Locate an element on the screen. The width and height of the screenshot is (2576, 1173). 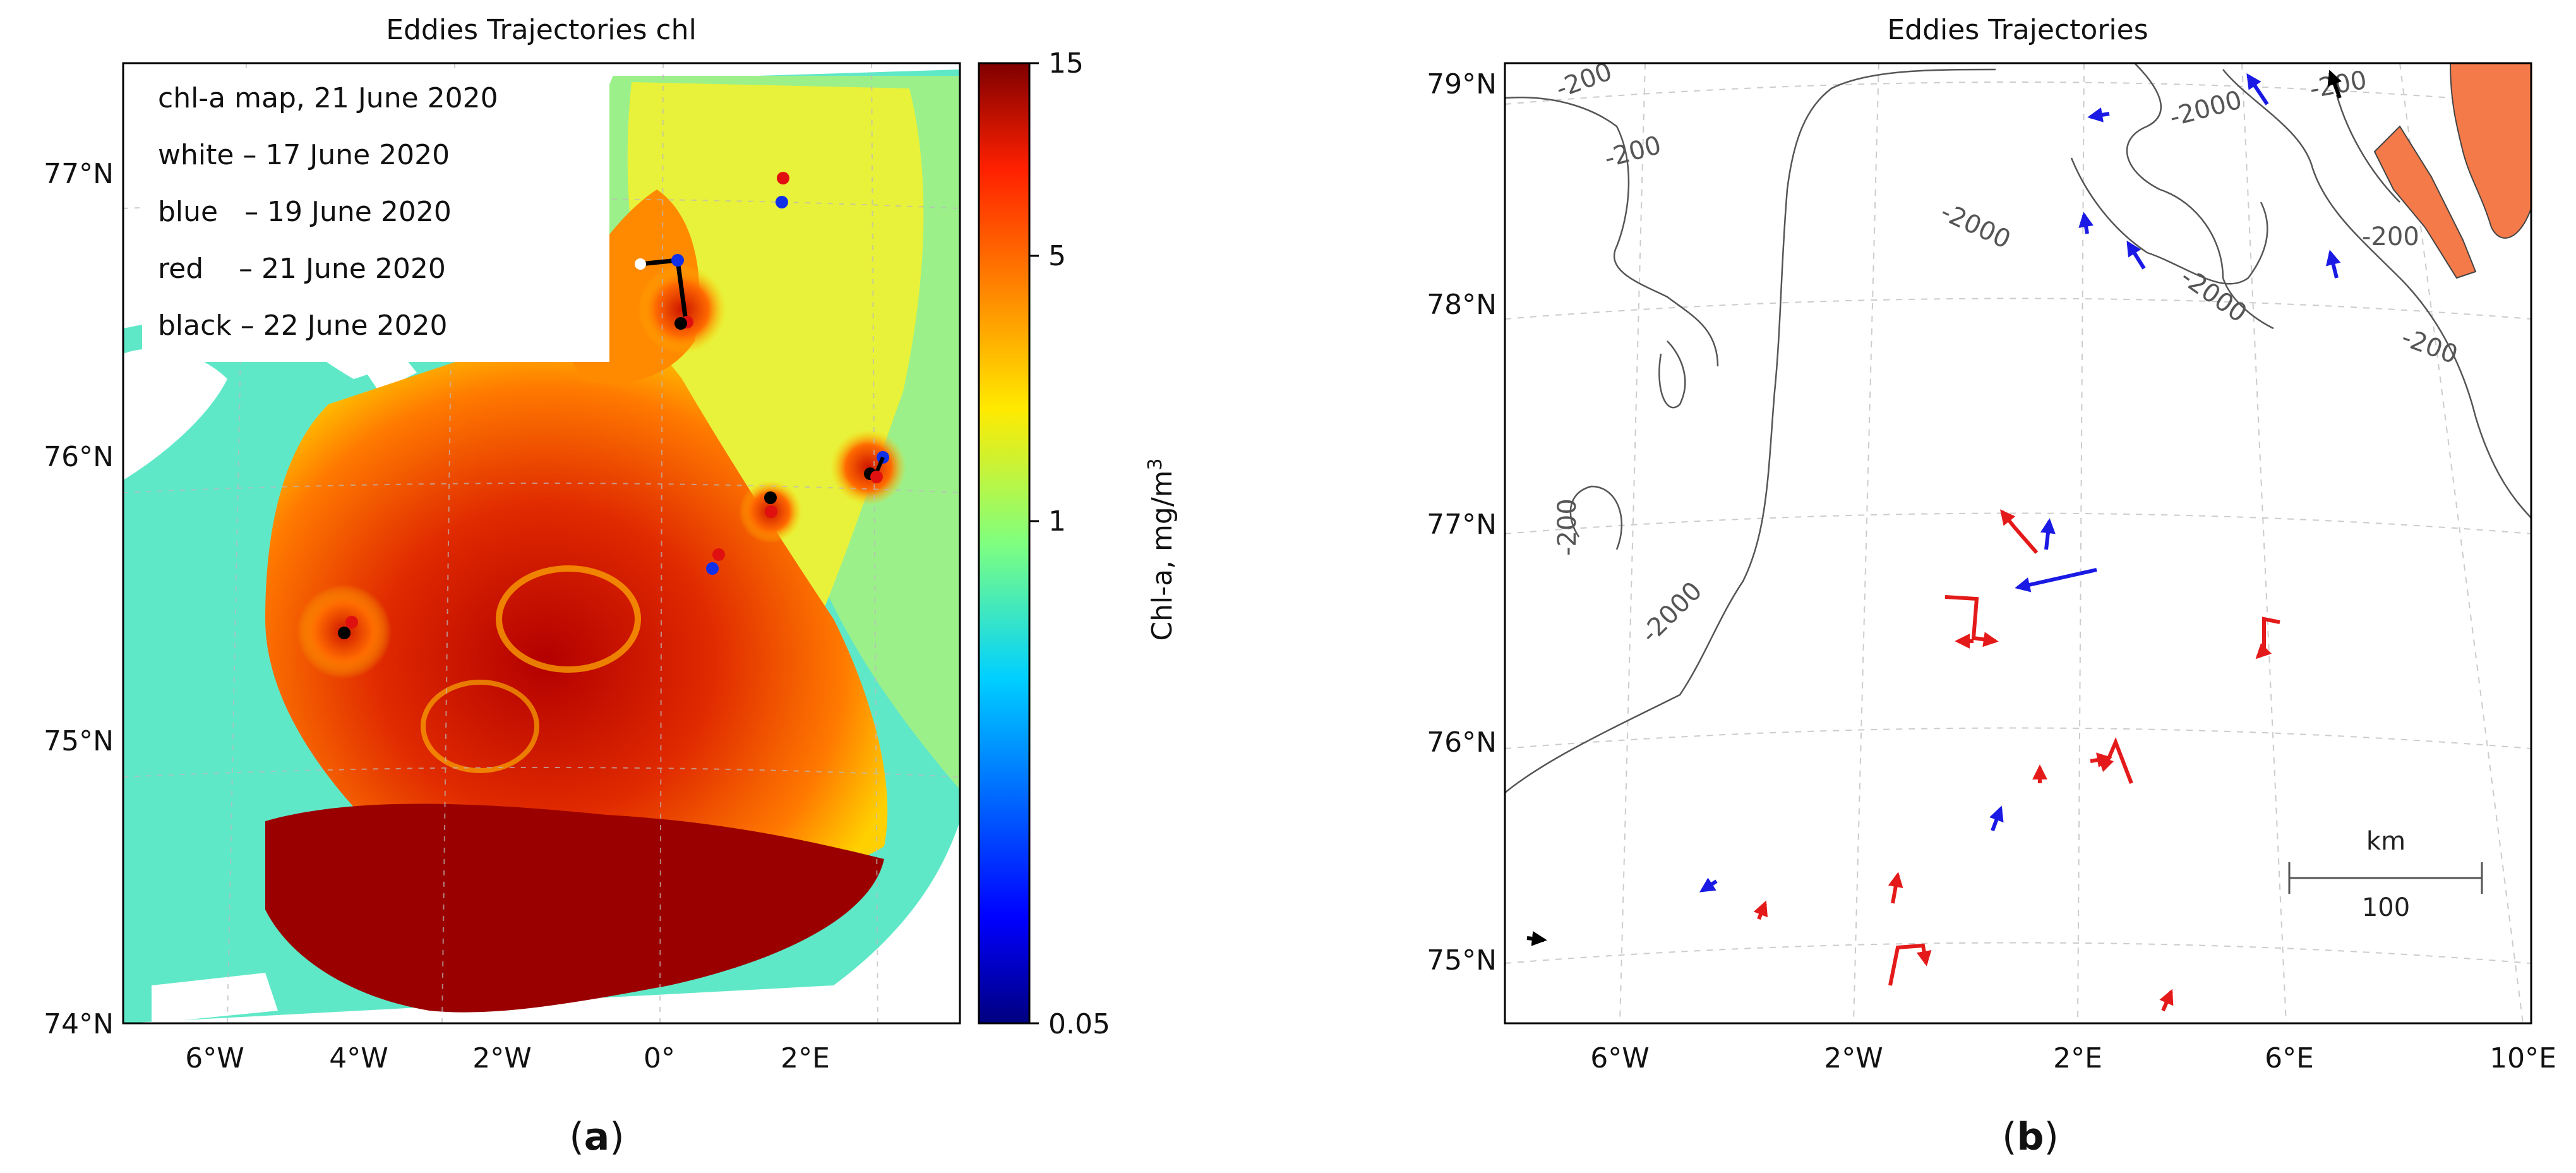
colorbar-label-sup: 3 is located at coordinates (1155, 464).